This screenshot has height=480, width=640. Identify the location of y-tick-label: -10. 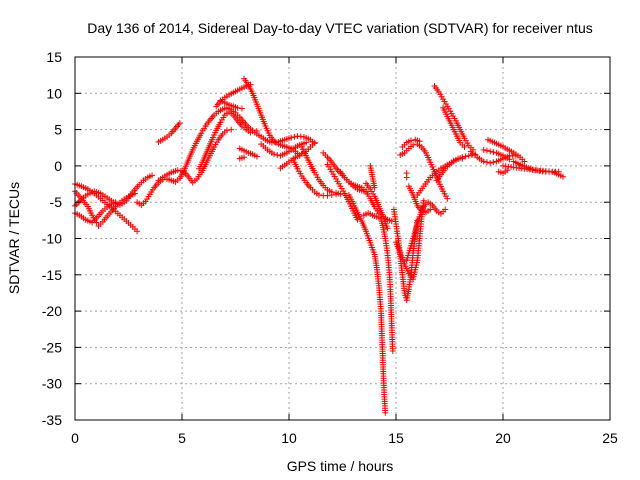
(52, 239).